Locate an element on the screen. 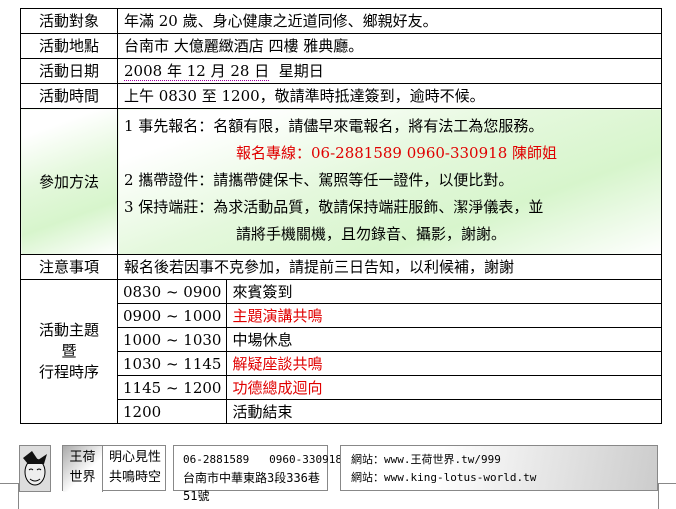 This screenshot has height=509, width=676. label: 活動對象 is located at coordinates (69, 21).